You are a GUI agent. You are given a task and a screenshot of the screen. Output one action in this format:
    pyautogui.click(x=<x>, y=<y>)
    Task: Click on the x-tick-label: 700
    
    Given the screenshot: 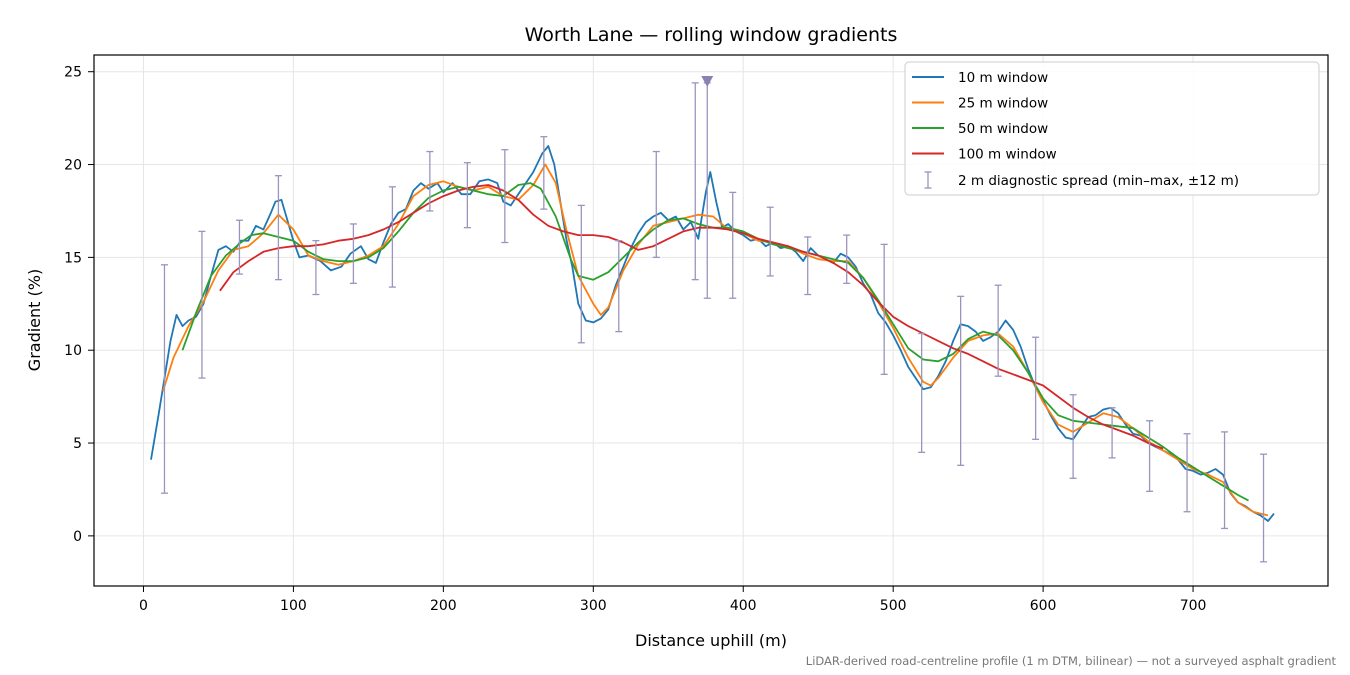 What is the action you would take?
    pyautogui.click(x=1193, y=606)
    